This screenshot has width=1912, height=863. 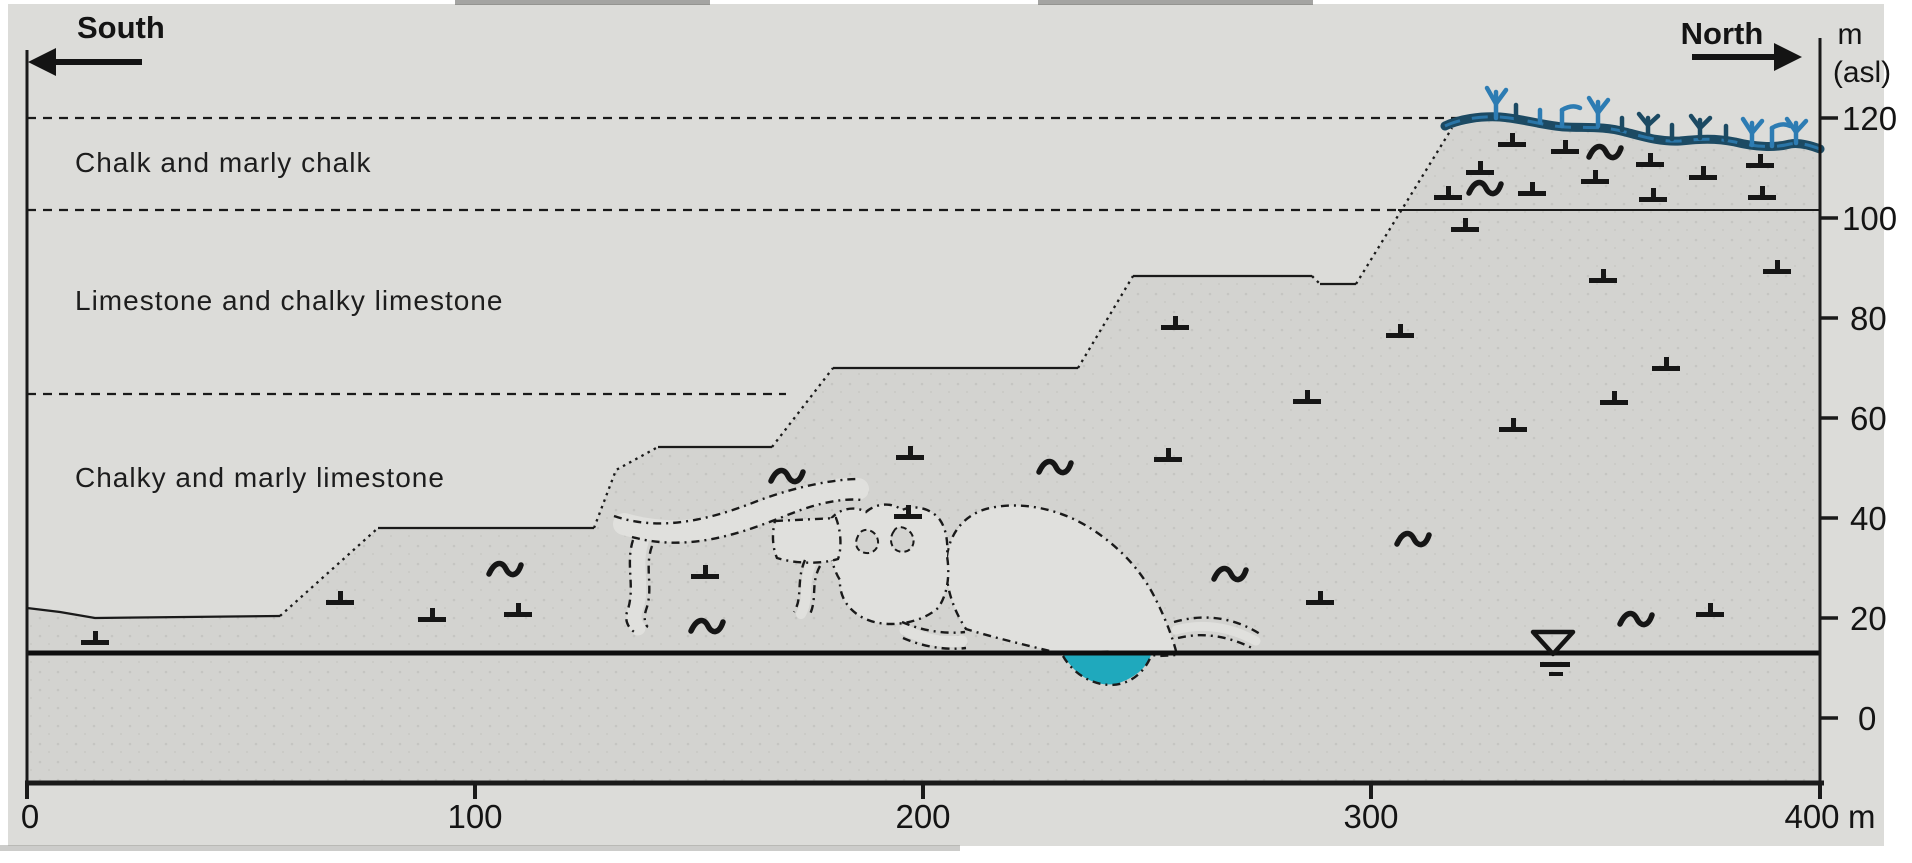 I want to click on south-arrow-icon, so click(x=85, y=62).